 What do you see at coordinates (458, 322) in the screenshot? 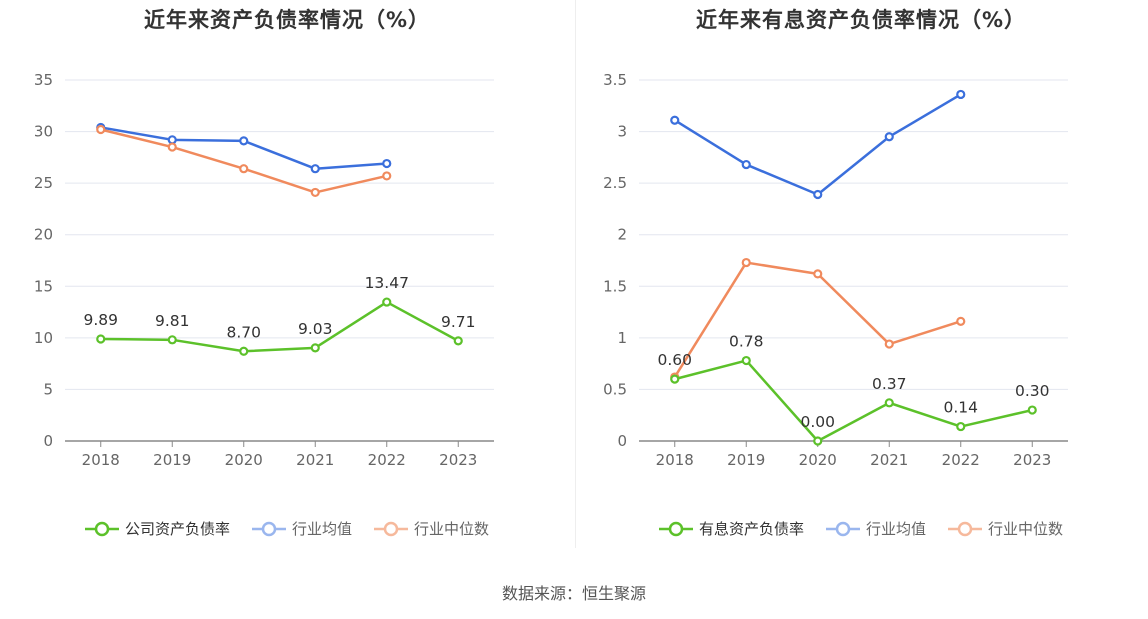
I see `data-label: 9.71` at bounding box center [458, 322].